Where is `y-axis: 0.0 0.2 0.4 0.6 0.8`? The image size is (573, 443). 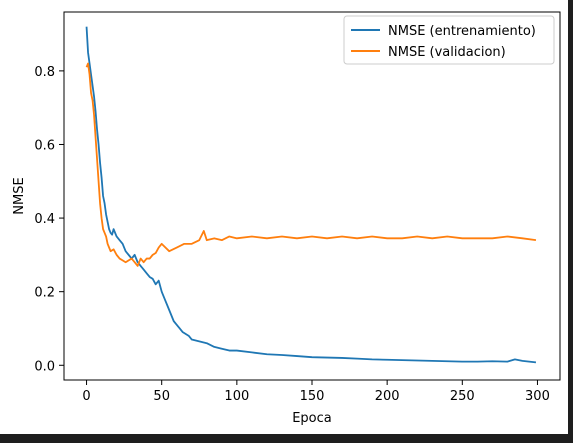 y-axis: 0.0 0.2 0.4 0.6 0.8 is located at coordinates (49, 219).